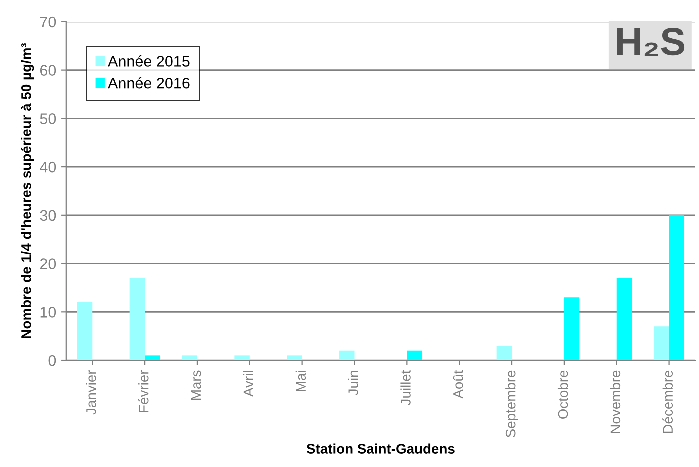  Describe the element at coordinates (197, 385) in the screenshot. I see `x-tick-label: Mars` at that location.